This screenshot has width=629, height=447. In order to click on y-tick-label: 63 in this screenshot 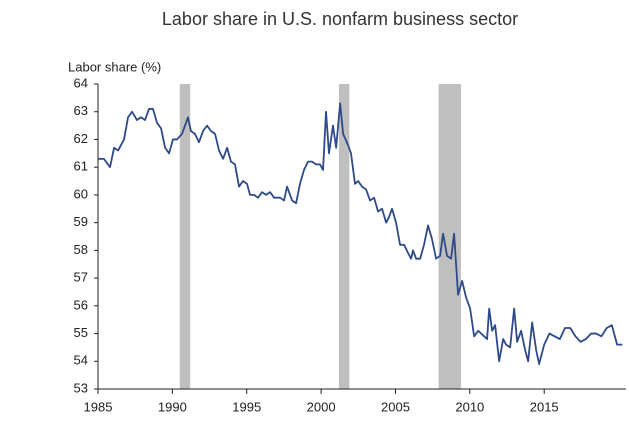, I will do `click(81, 110)`.